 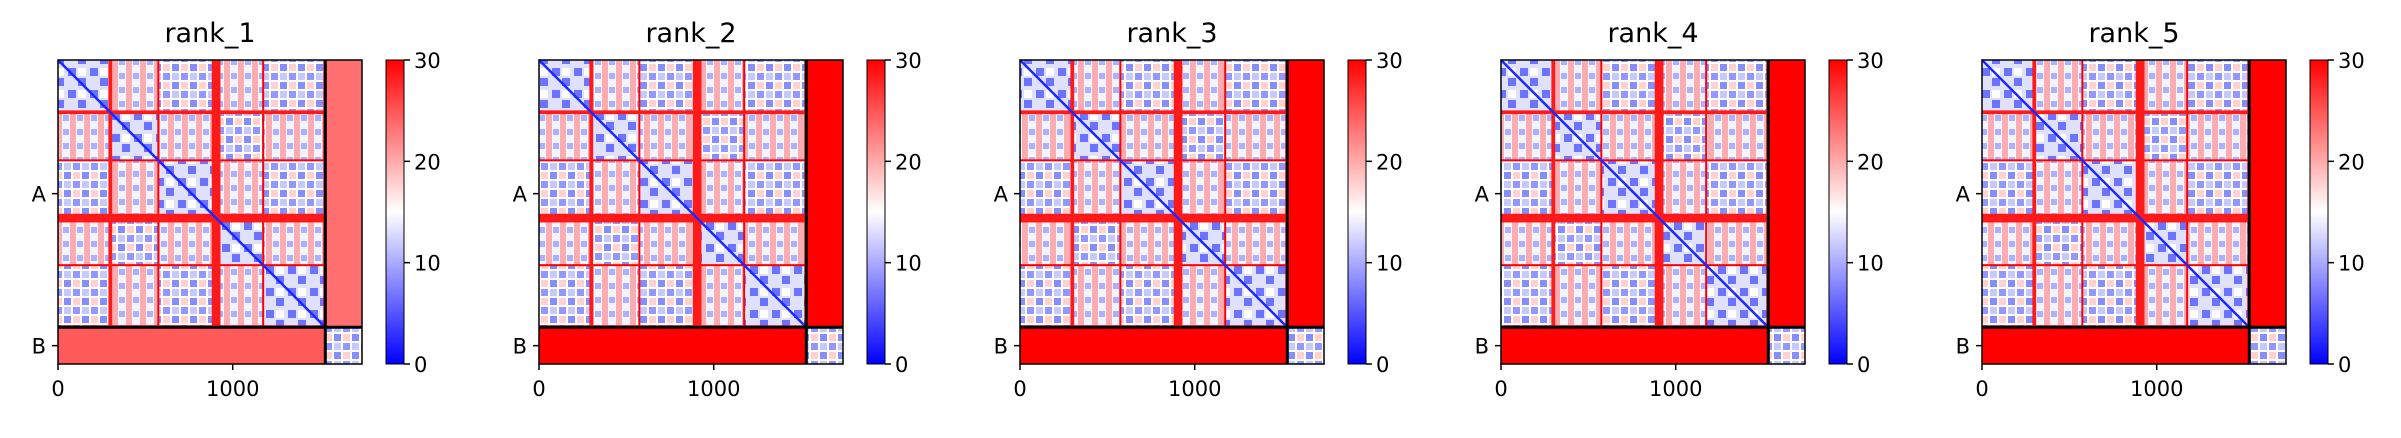 I want to click on colorbar-5: 0 10 20 30, so click(x=2337, y=213).